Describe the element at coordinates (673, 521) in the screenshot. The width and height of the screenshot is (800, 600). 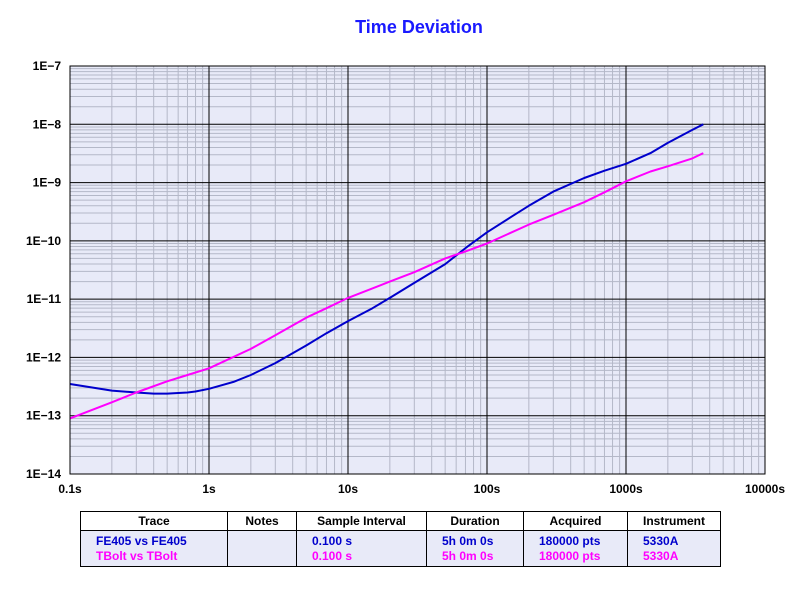
I see `header-instrument: Instrument` at that location.